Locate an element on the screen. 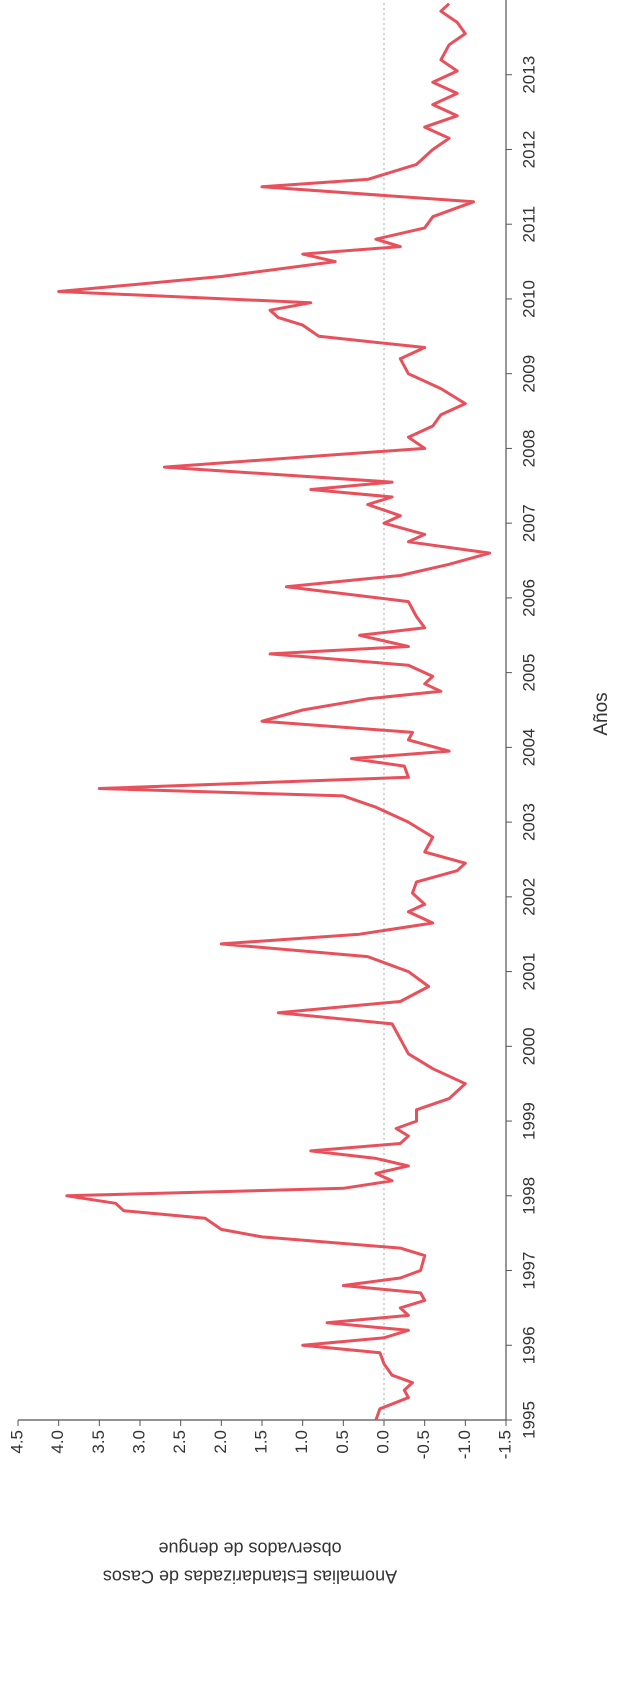 The height and width of the screenshot is (1697, 638). y-tick-label: 4.5 is located at coordinates (16, 1442).